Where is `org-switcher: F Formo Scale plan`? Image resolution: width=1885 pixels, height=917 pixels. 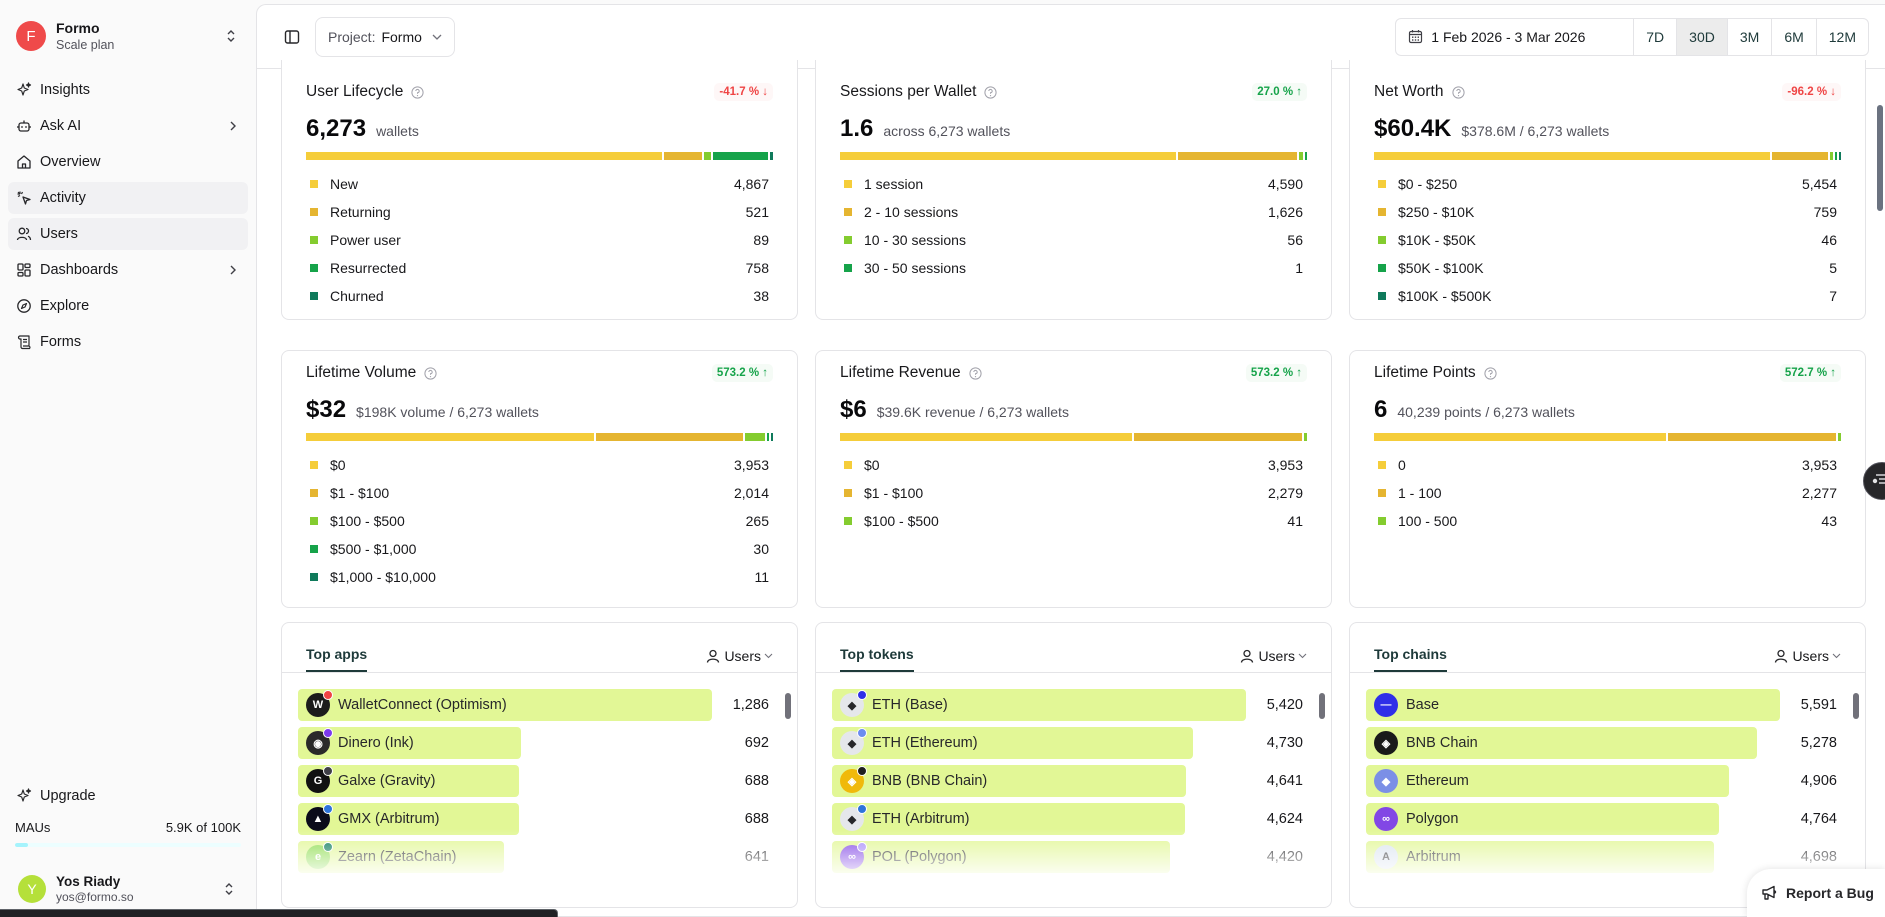
org-switcher: F Formo Scale plan is located at coordinates (128, 36).